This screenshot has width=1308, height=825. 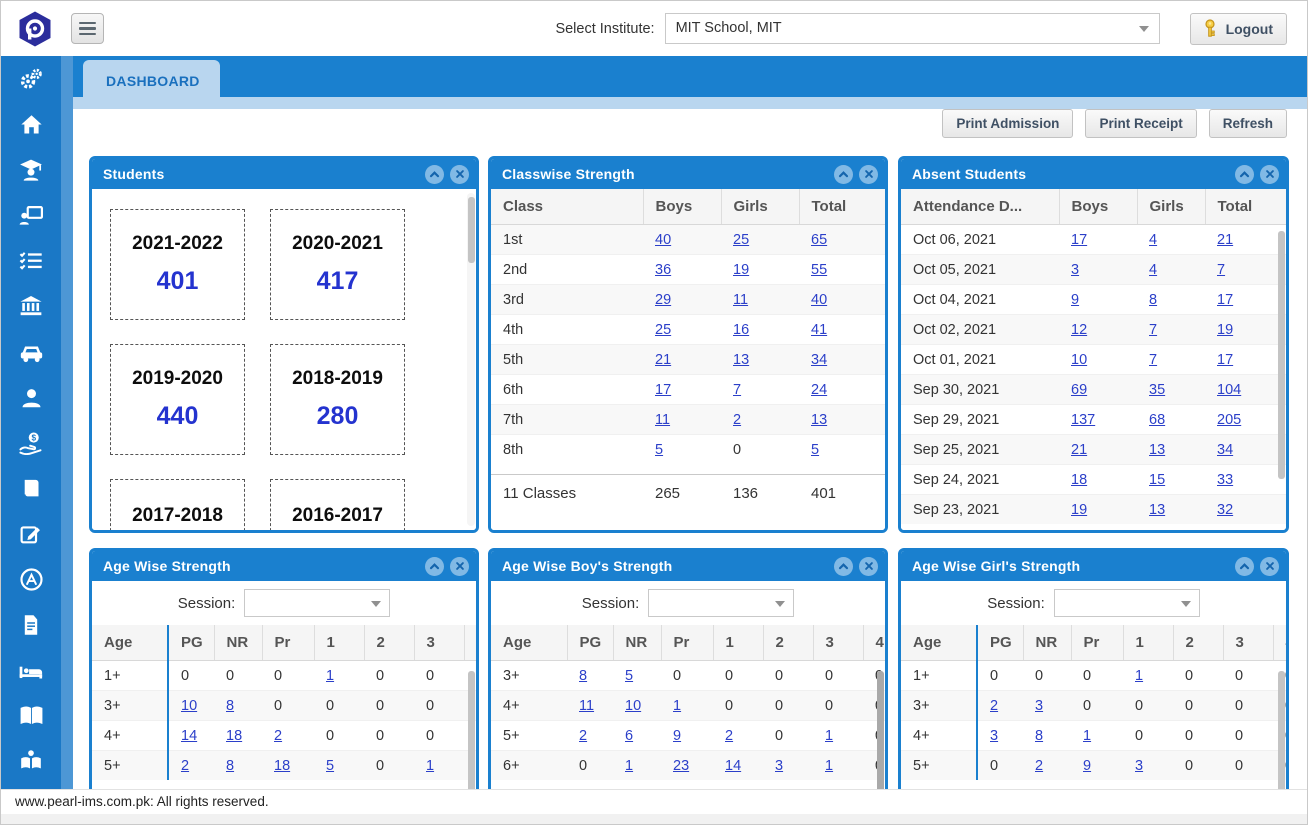 What do you see at coordinates (1008, 123) in the screenshot?
I see `print-admission-button: Print Admission` at bounding box center [1008, 123].